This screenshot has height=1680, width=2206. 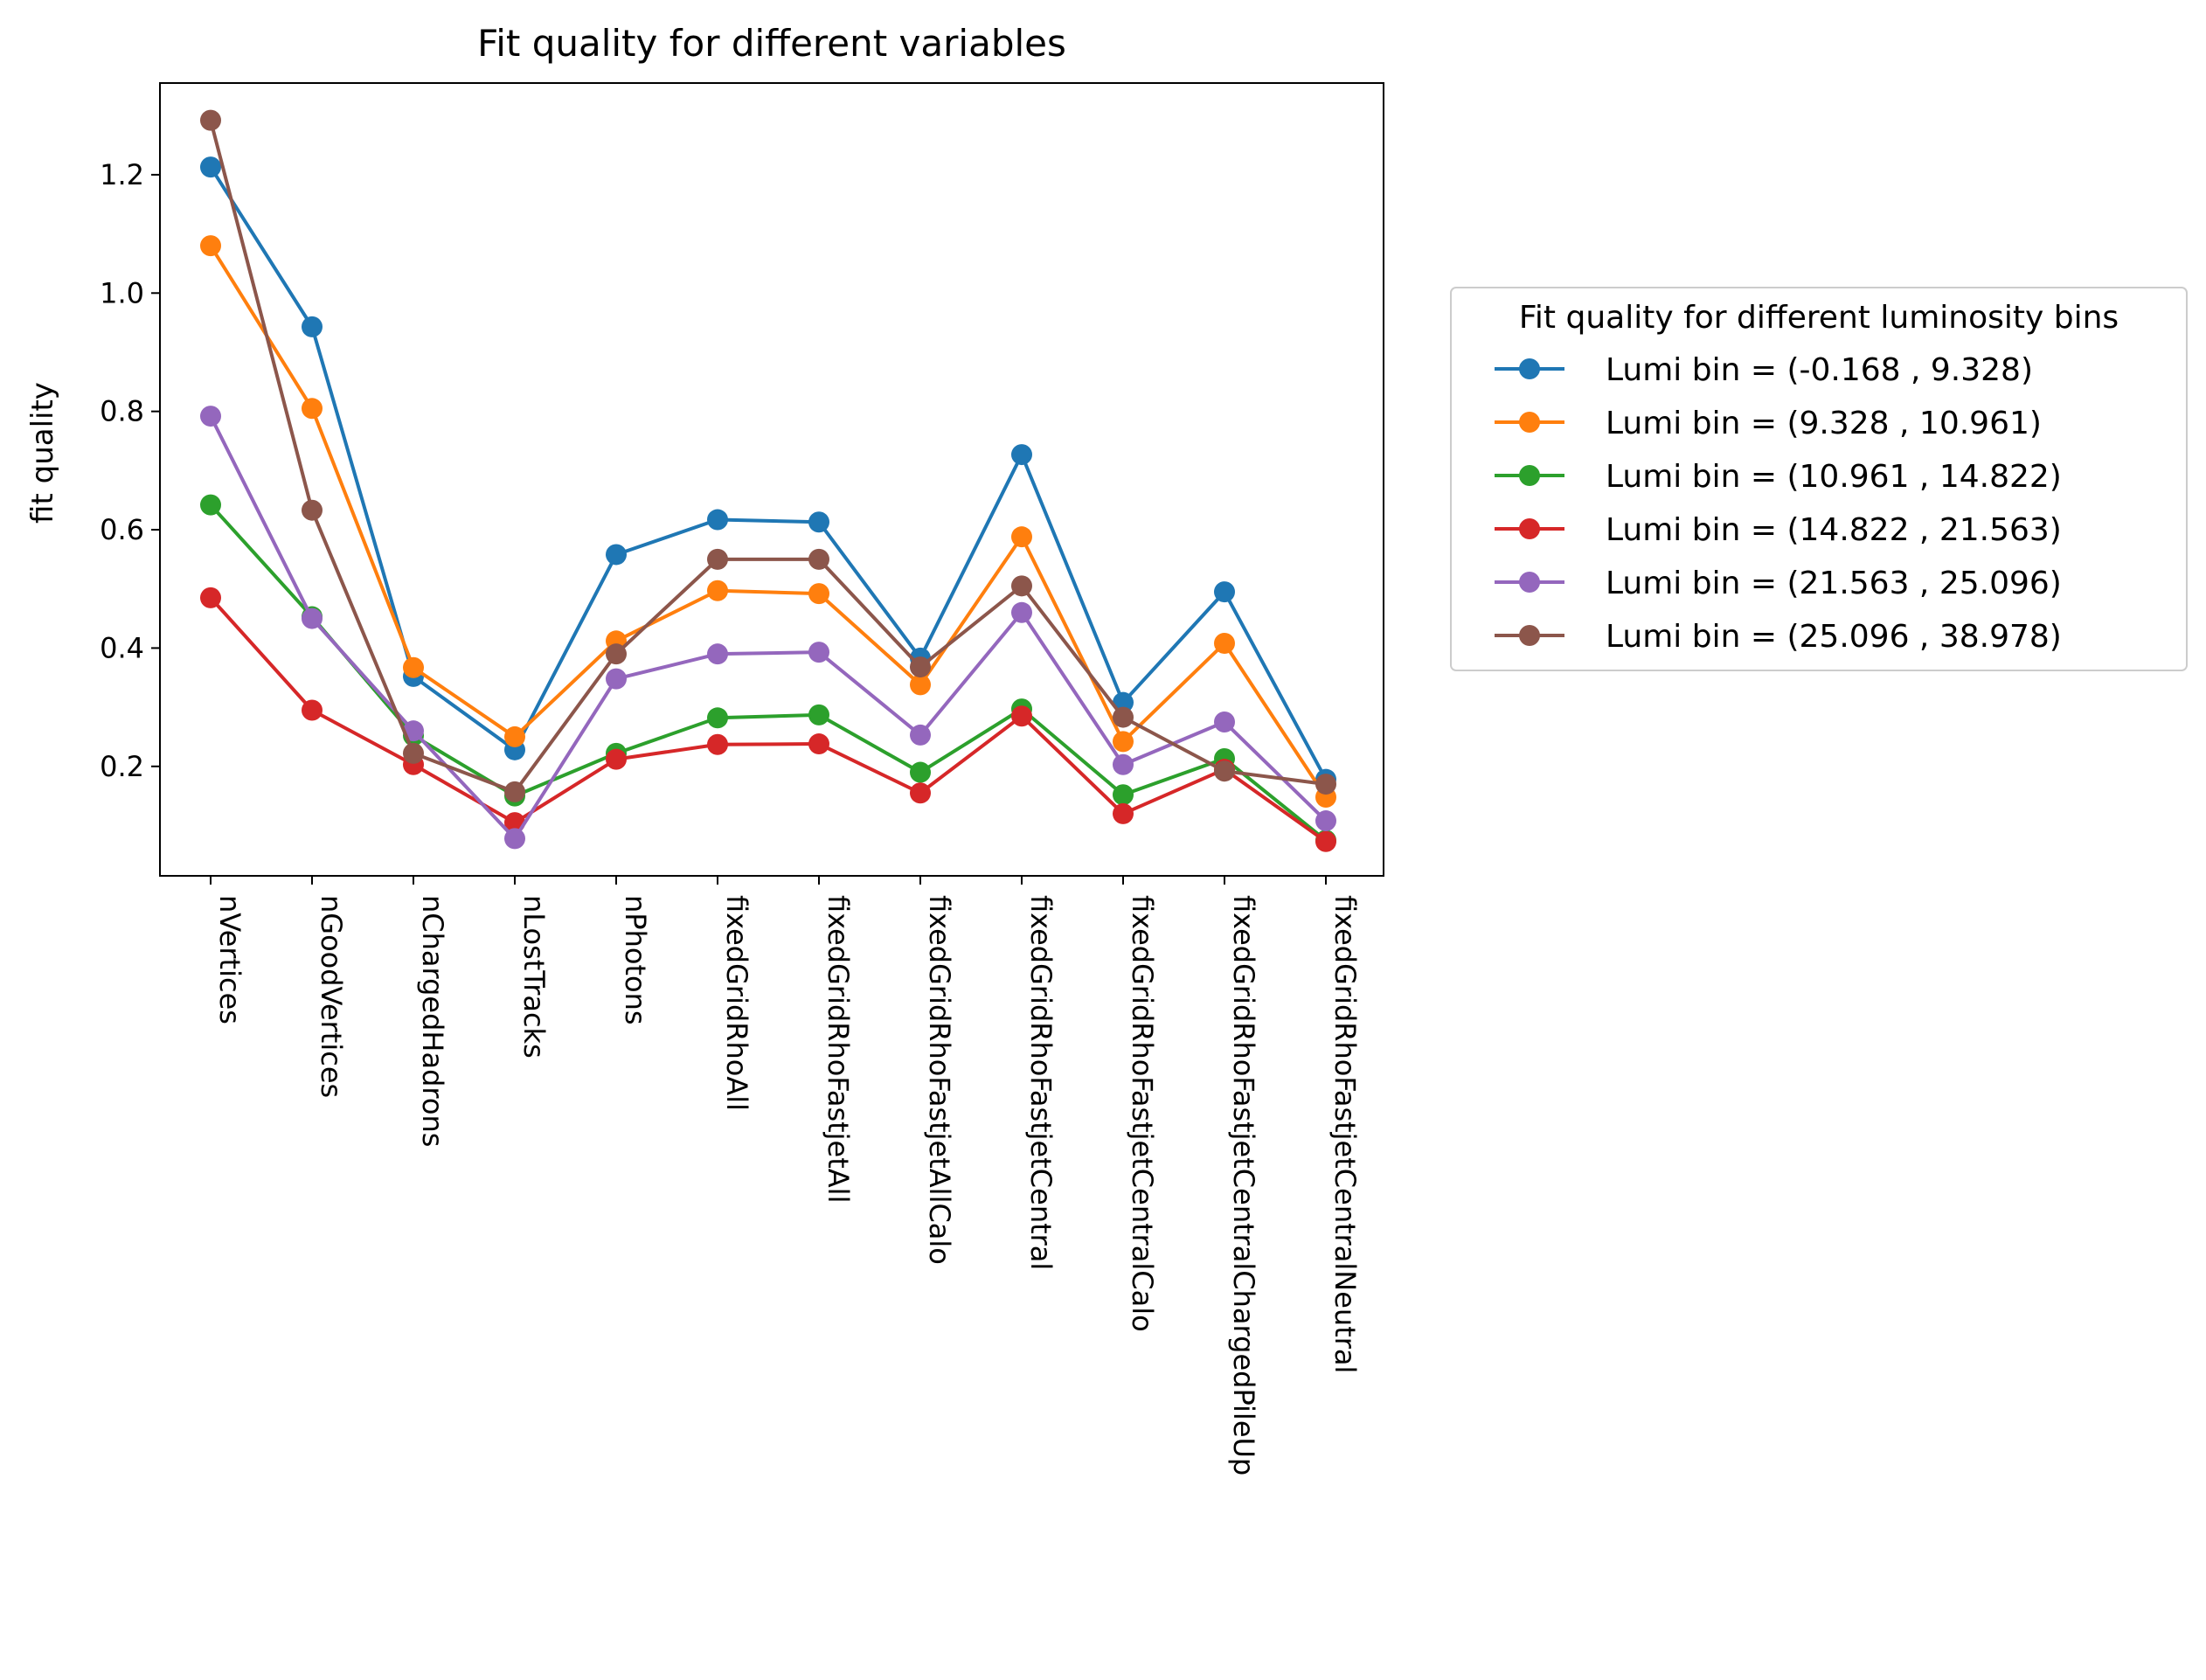 What do you see at coordinates (1834, 477) in the screenshot?
I see `legend-label: Lumi bin = (10.961 , 14.822)` at bounding box center [1834, 477].